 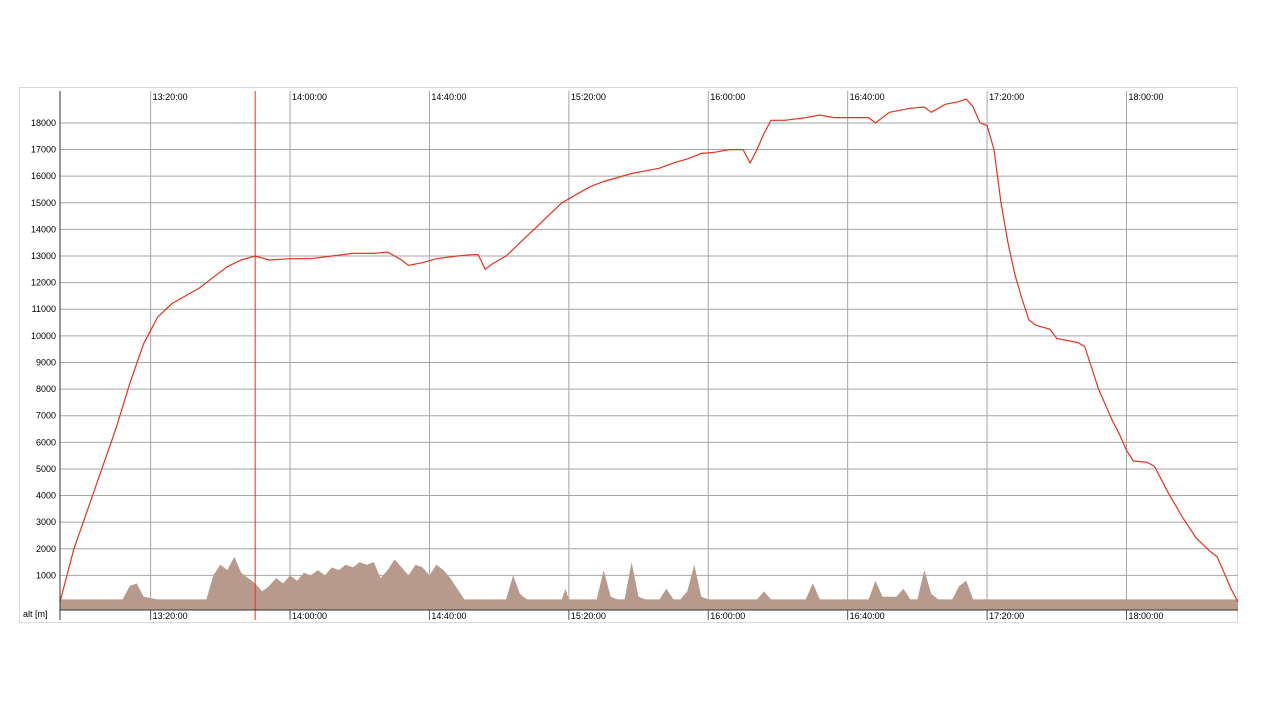 I want to click on y-tick-label: 12000, so click(x=43, y=283).